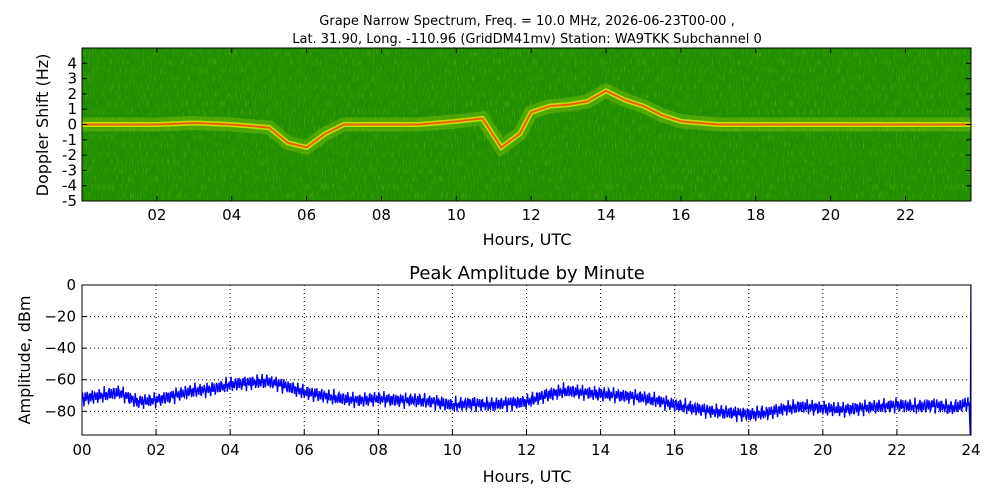 The image size is (1000, 500). Describe the element at coordinates (69, 186) in the screenshot. I see `spectrogram-y-tick-label: -4` at that location.